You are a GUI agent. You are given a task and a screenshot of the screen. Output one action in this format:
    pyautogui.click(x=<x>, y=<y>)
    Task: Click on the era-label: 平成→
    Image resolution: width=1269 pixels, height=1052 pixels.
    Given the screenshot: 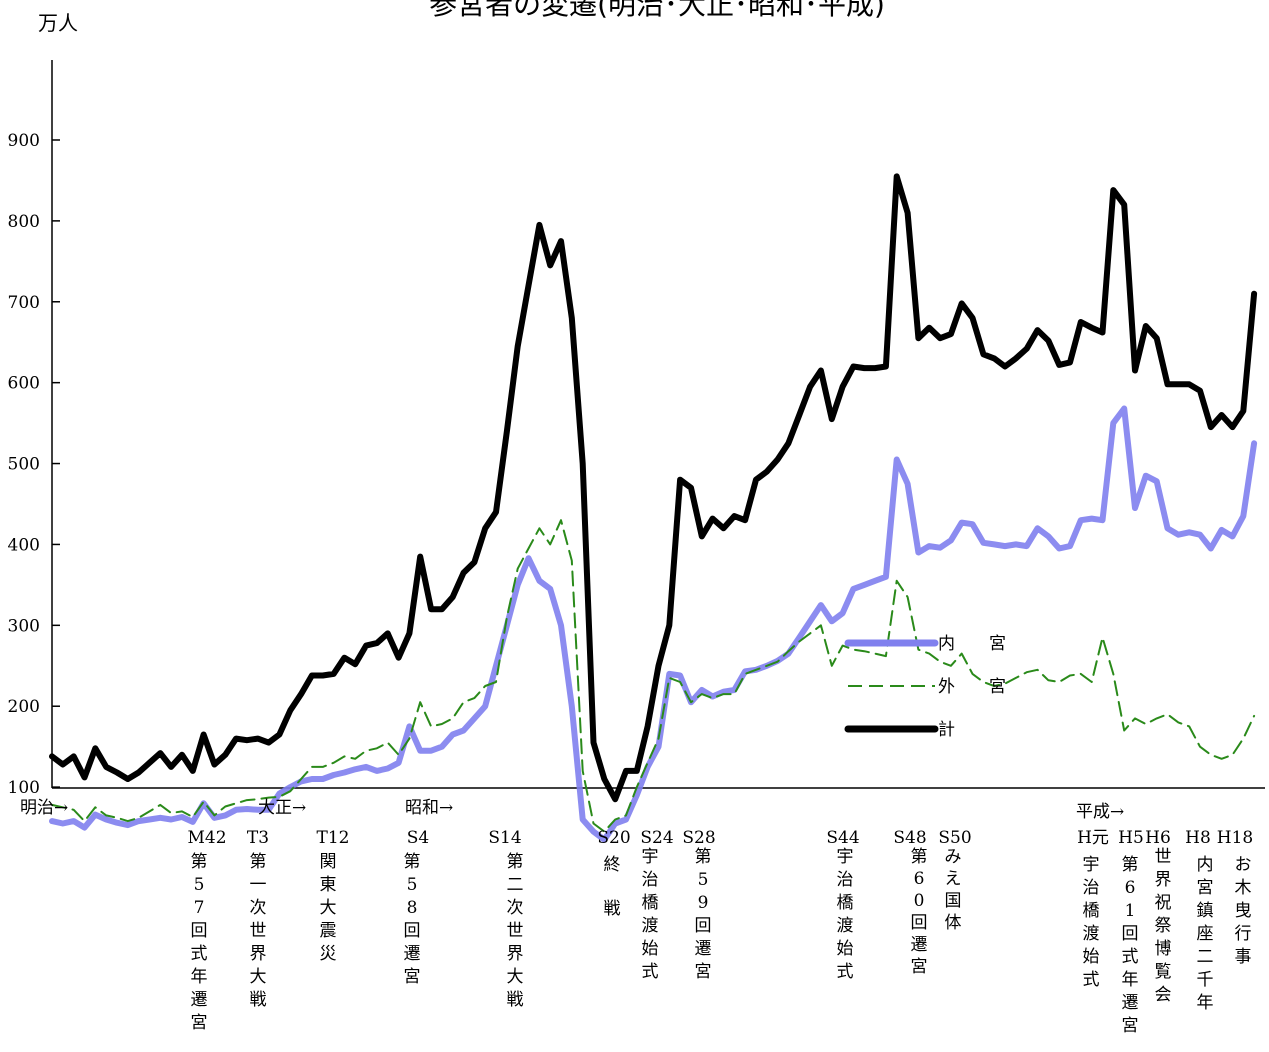 What is the action you would take?
    pyautogui.click(x=1100, y=812)
    